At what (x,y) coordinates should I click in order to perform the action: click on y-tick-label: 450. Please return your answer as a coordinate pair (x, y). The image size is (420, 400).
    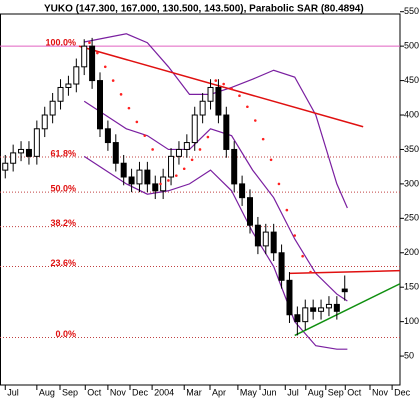
    Looking at the image, I should click on (411, 80).